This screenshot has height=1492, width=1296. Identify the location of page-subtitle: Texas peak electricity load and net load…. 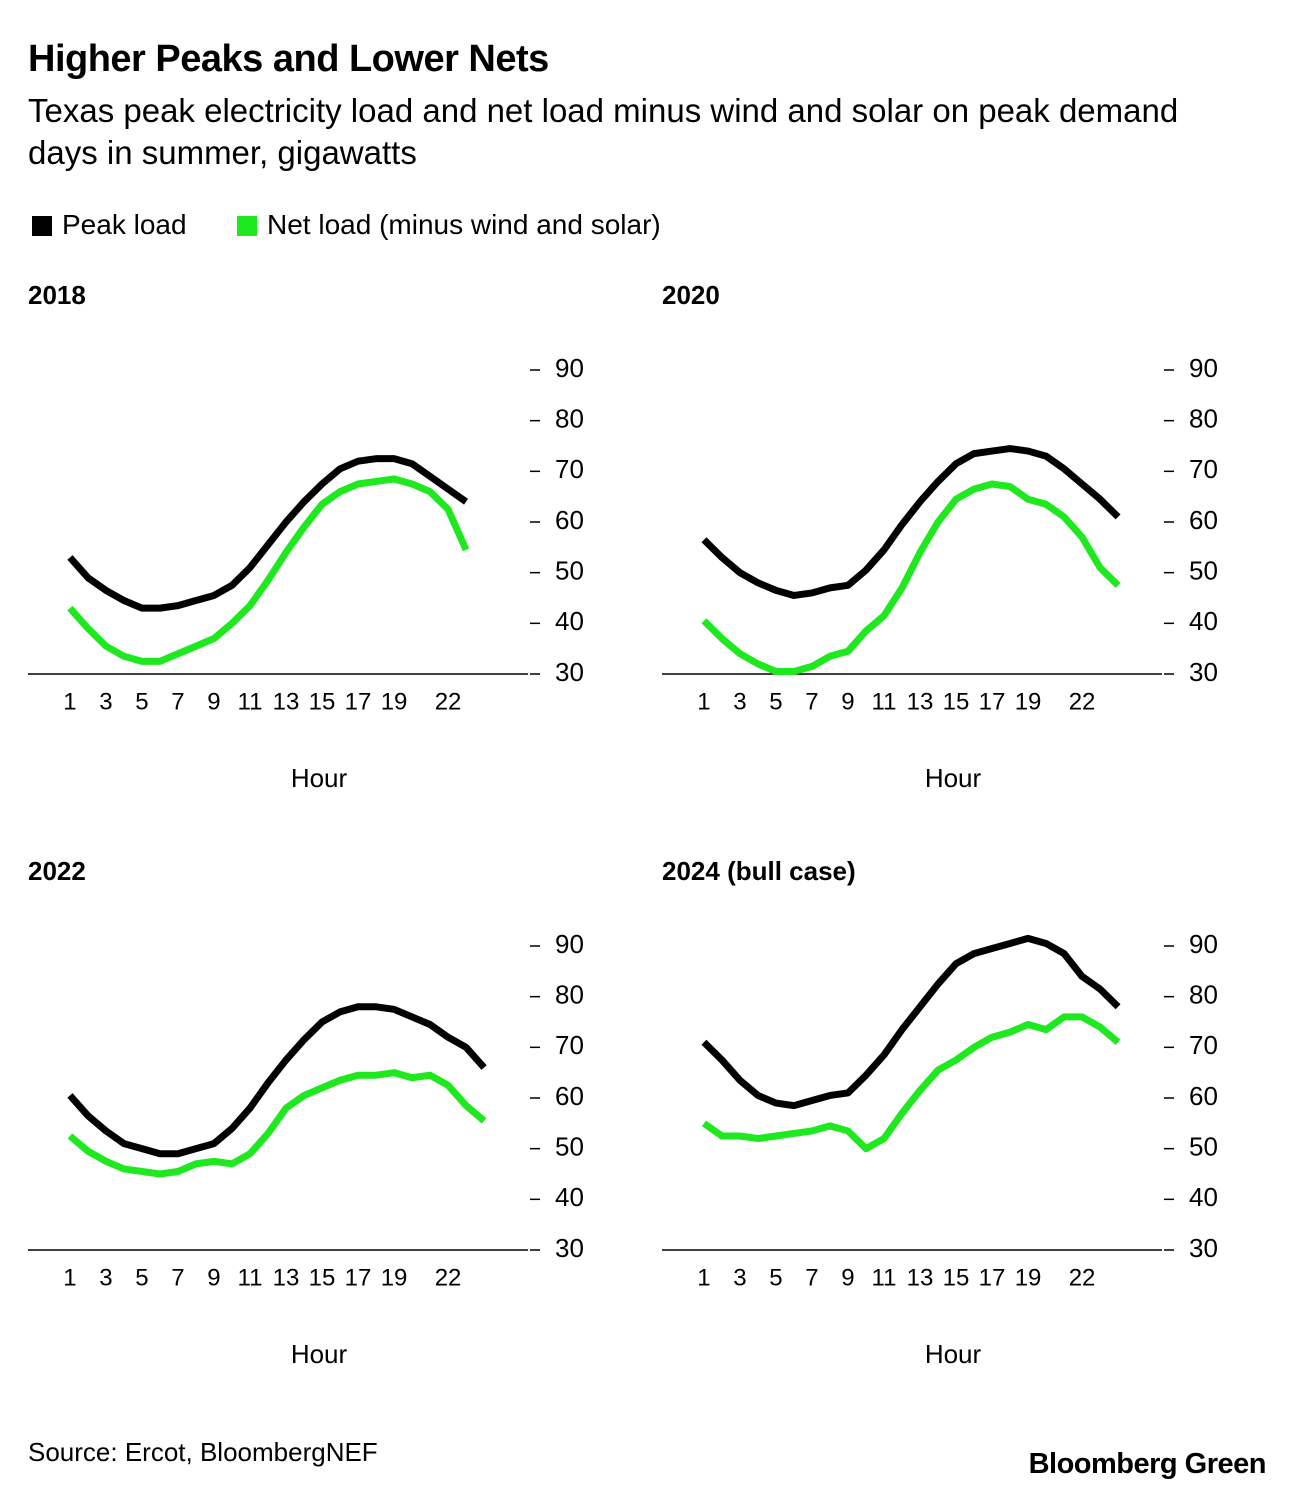
(603, 131).